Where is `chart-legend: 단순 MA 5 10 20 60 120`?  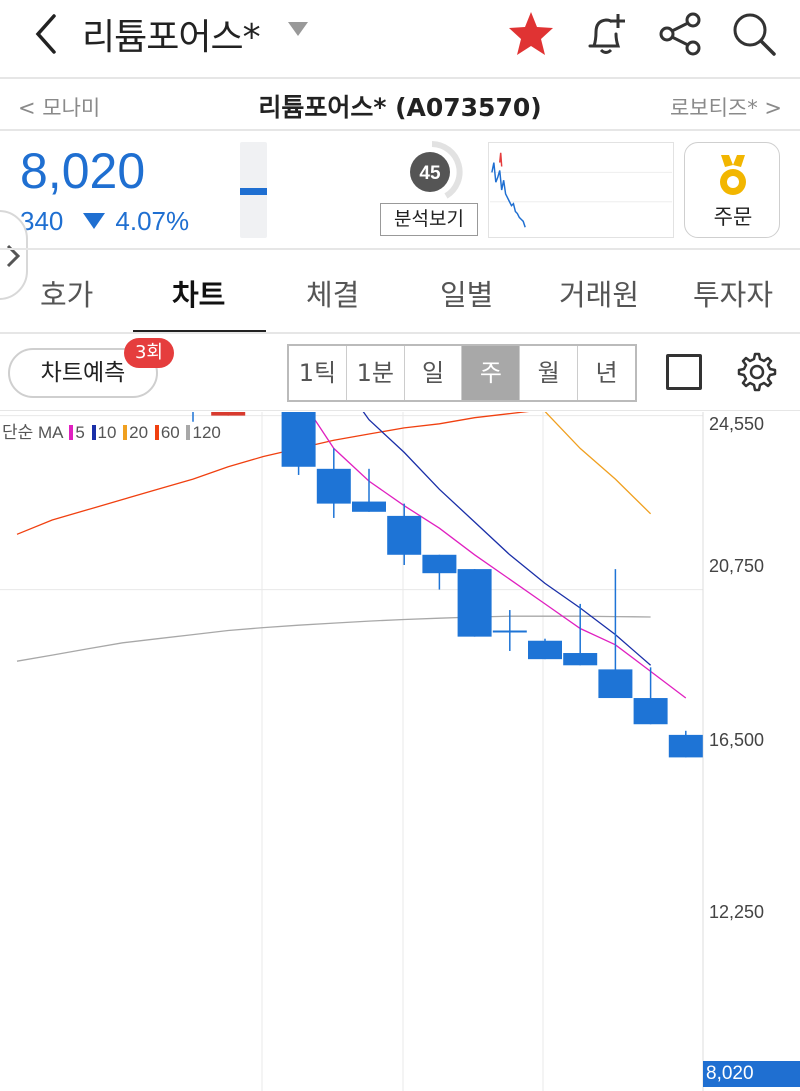
chart-legend: 단순 MA 5 10 20 60 120 is located at coordinates (111, 430).